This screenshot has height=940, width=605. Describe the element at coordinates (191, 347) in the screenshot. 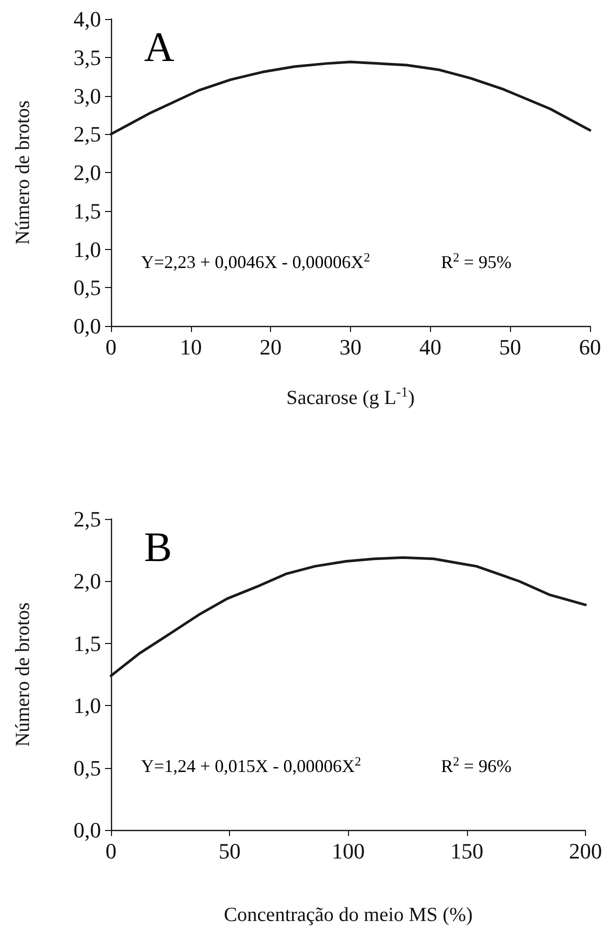

I see `x-tick-label: 10` at that location.